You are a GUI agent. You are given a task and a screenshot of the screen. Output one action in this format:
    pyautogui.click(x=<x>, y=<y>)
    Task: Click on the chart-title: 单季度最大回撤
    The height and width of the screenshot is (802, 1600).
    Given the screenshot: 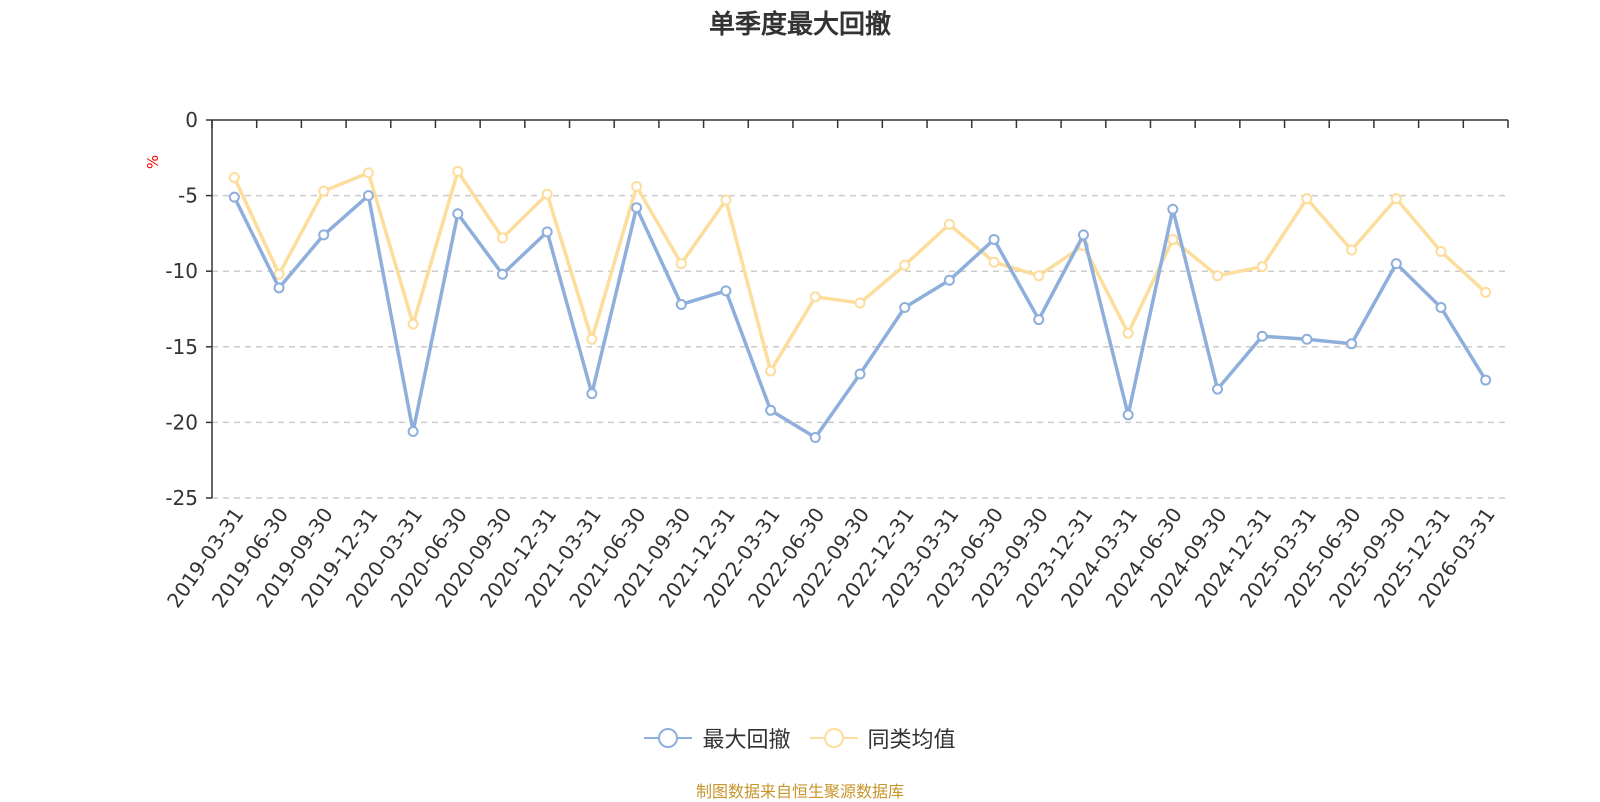 What is the action you would take?
    pyautogui.click(x=799, y=25)
    